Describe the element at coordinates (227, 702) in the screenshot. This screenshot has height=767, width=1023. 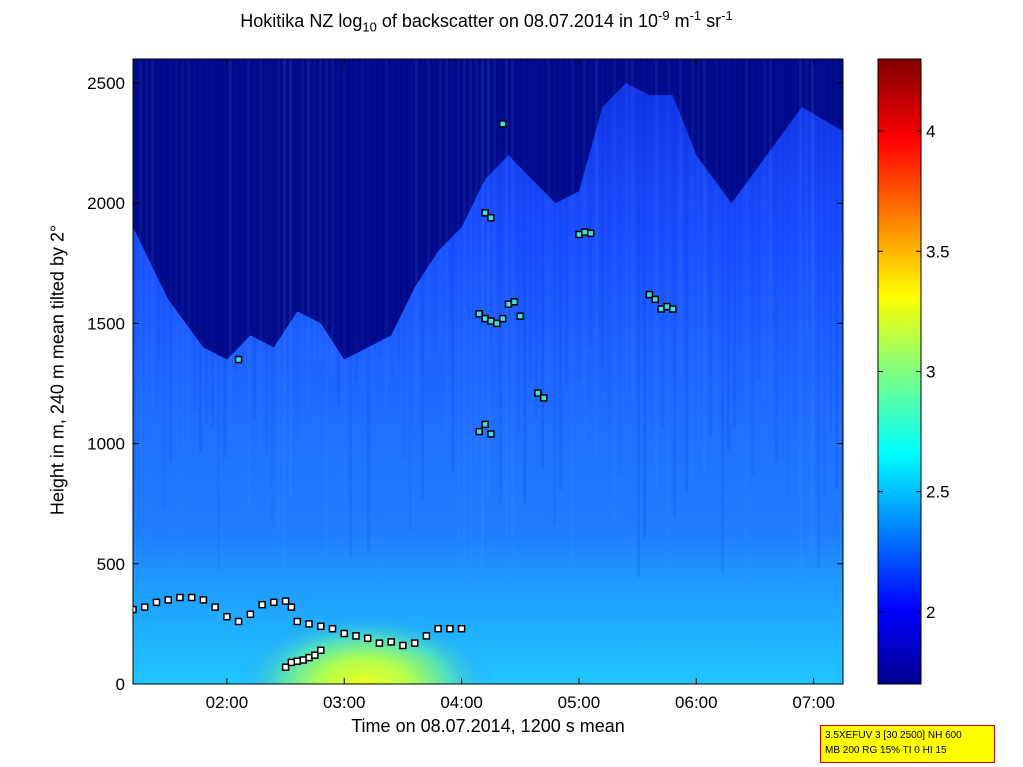
I see `x-tick-label: 02:00` at that location.